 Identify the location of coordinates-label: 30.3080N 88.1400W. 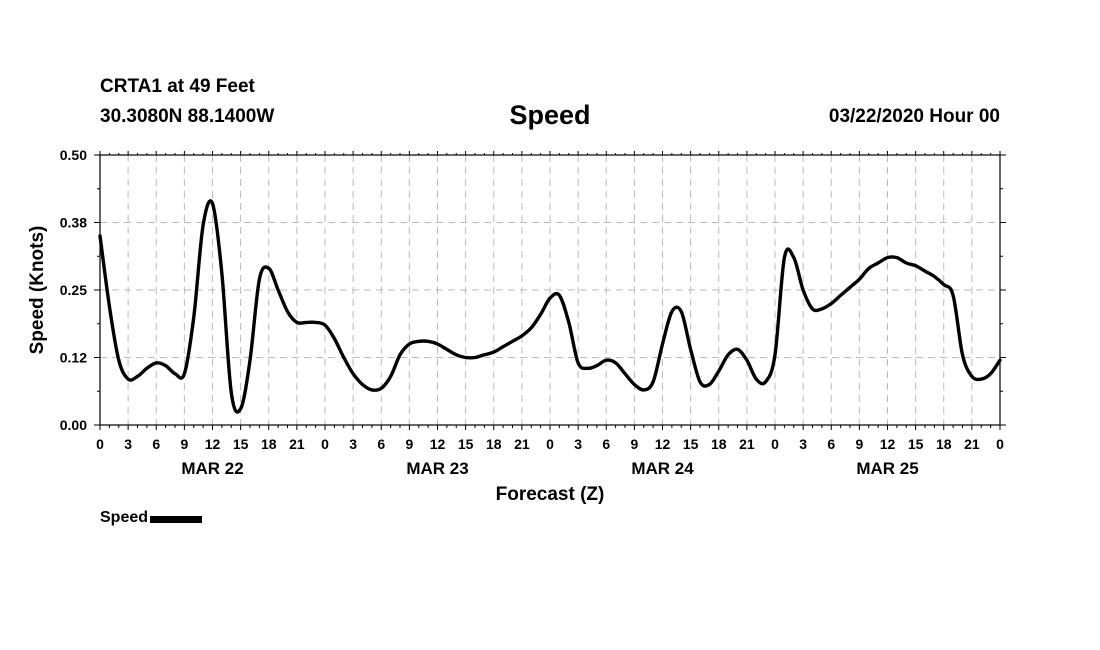
(187, 116).